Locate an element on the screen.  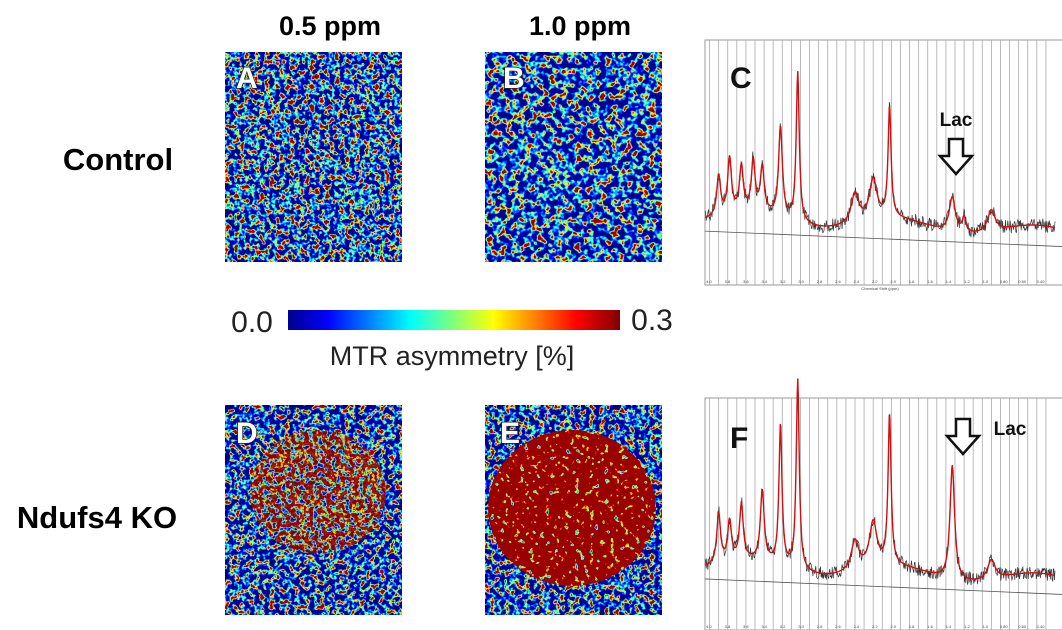
colorbar-min: 0.0 is located at coordinates (252, 322).